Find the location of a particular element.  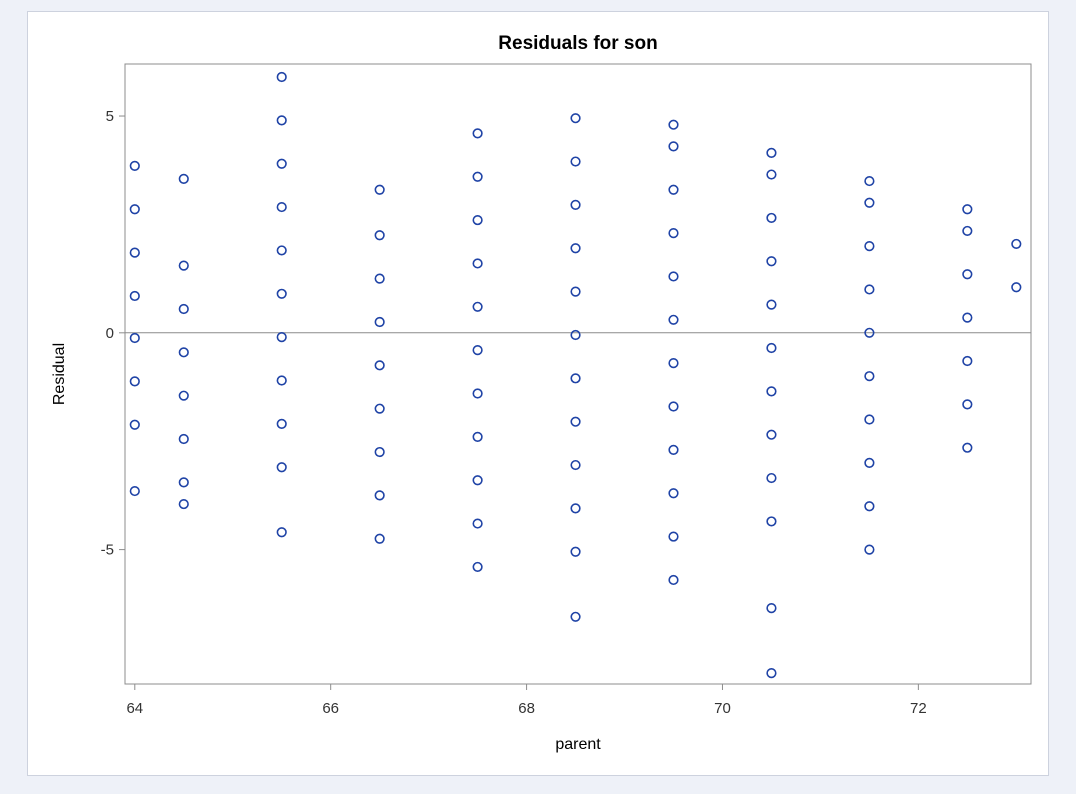

x-tick-label: 68 is located at coordinates (526, 708).